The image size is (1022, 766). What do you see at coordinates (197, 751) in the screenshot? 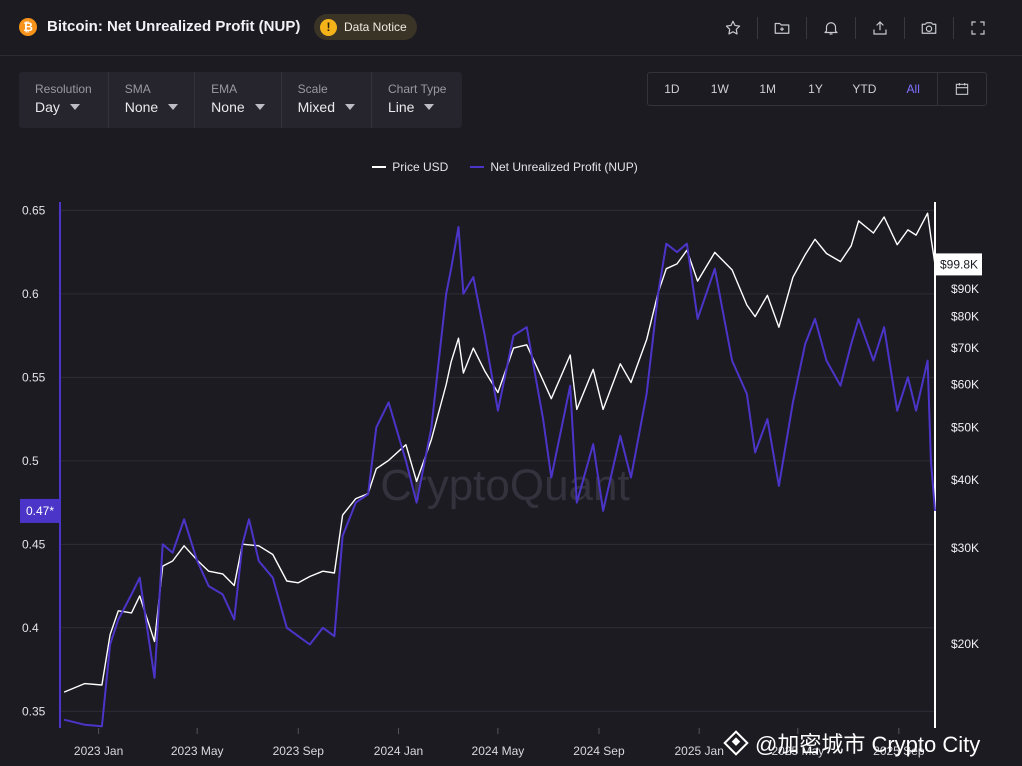
I see `x-tick-label: 2023 May` at bounding box center [197, 751].